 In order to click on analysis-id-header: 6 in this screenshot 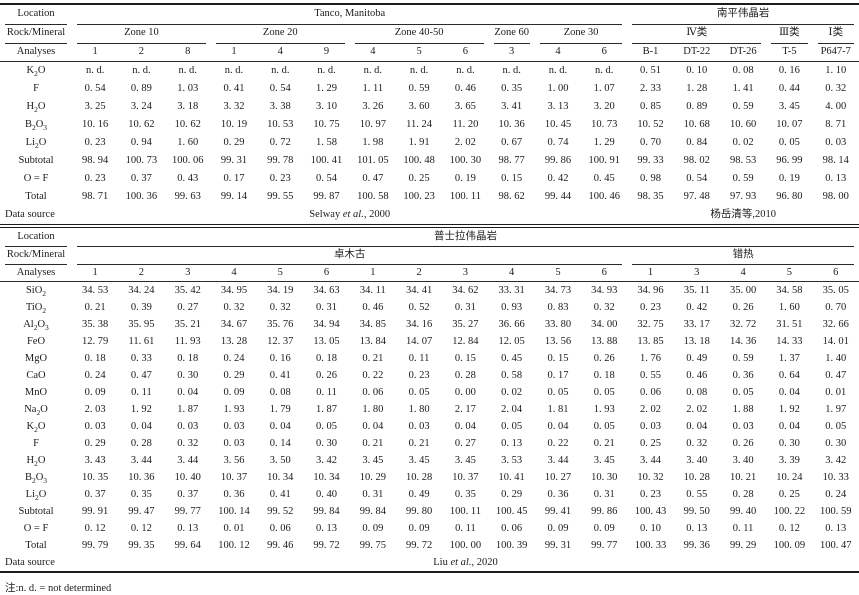, I will do `click(604, 273)`.